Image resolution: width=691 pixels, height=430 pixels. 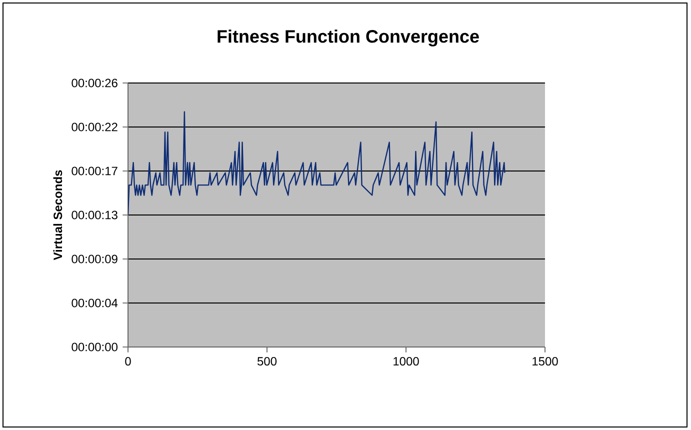 I want to click on x-tick-label: 0, so click(x=128, y=361).